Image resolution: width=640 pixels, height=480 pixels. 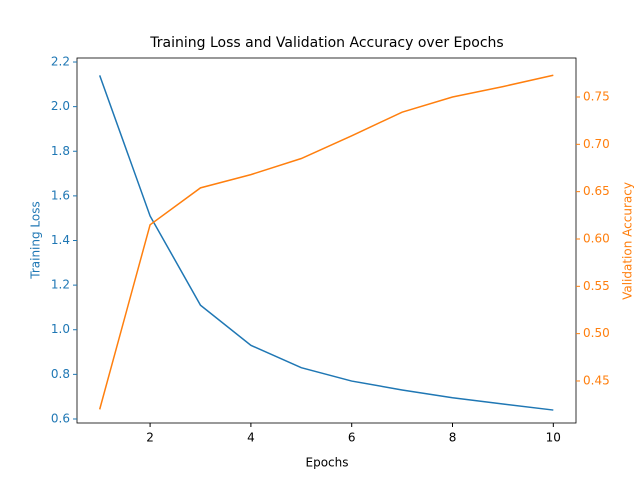 What do you see at coordinates (60, 329) in the screenshot?
I see `y-tick-label: 1.0` at bounding box center [60, 329].